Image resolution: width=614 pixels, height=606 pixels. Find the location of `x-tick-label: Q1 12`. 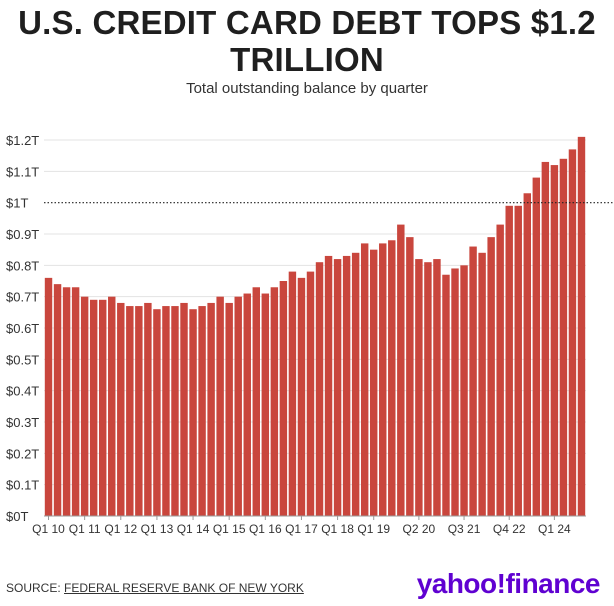

x-tick-label: Q1 12 is located at coordinates (120, 529).